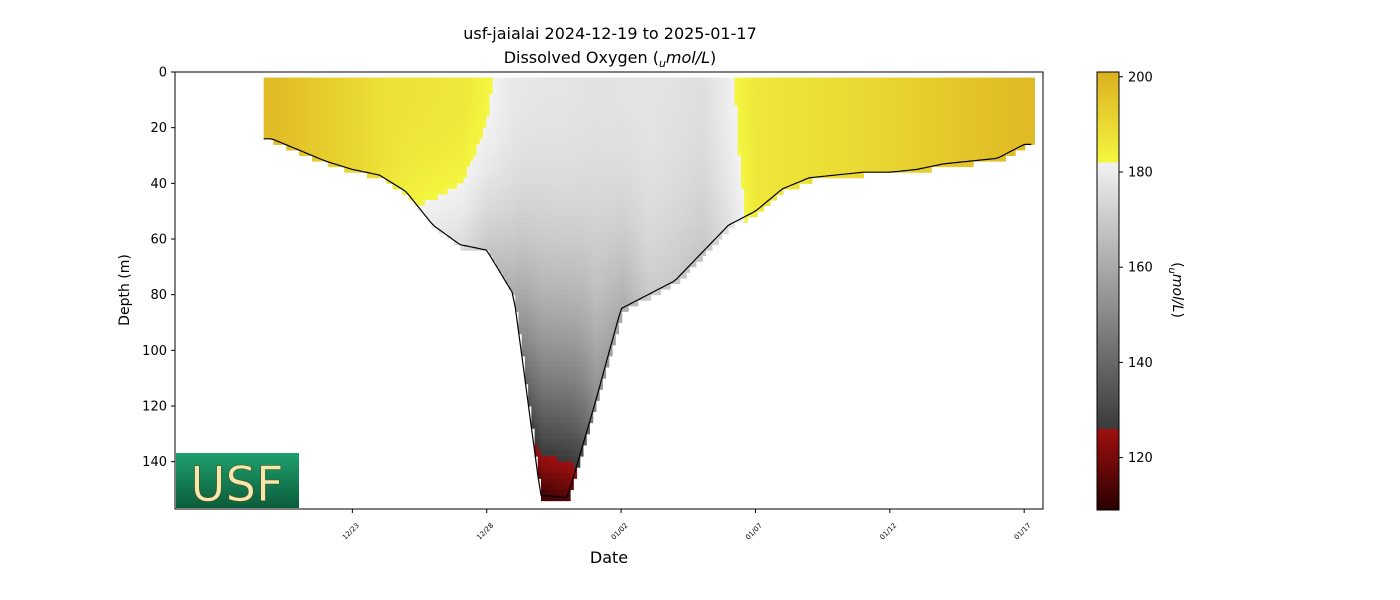 This screenshot has height=600, width=1400. I want to click on chart-subtitle: Dissolved Oxygen (umol/L), so click(610, 59).